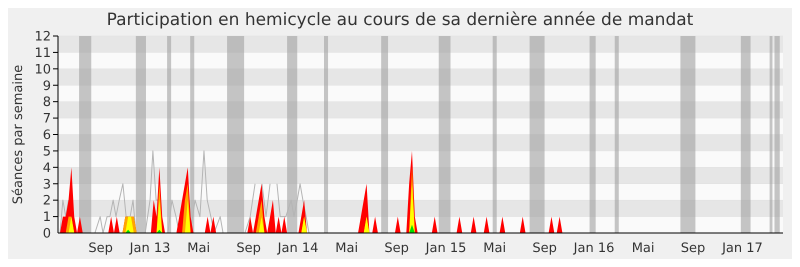 The height and width of the screenshot is (267, 800). Describe the element at coordinates (149, 248) in the screenshot. I see `x-tick-label: Jan 13` at that location.